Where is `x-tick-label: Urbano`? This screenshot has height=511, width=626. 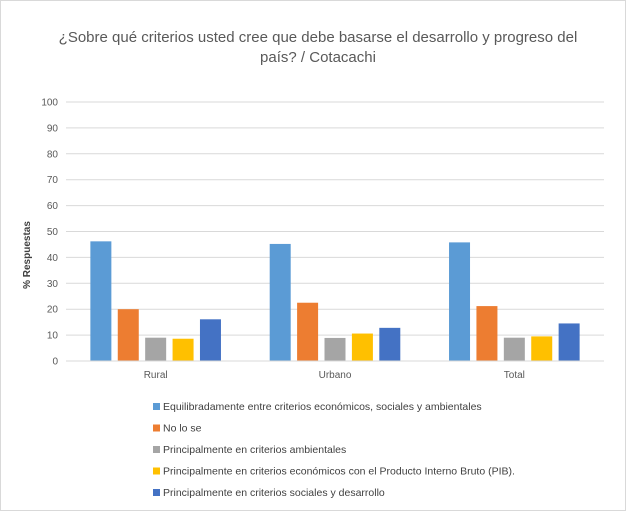 x-tick-label: Urbano is located at coordinates (335, 375).